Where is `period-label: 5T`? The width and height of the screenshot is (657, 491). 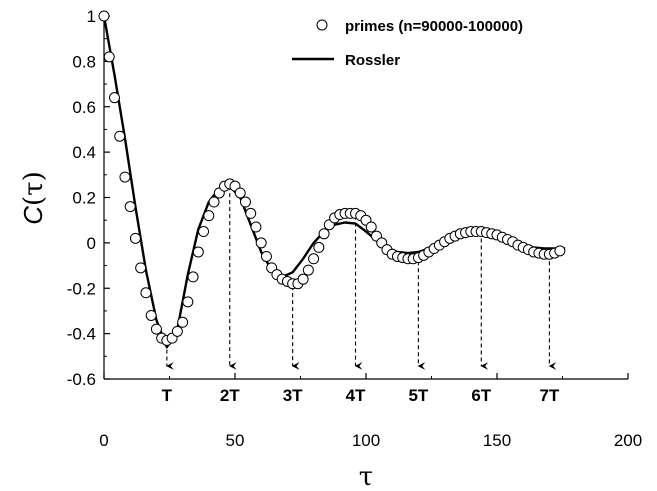
period-label: 5T is located at coordinates (418, 395).